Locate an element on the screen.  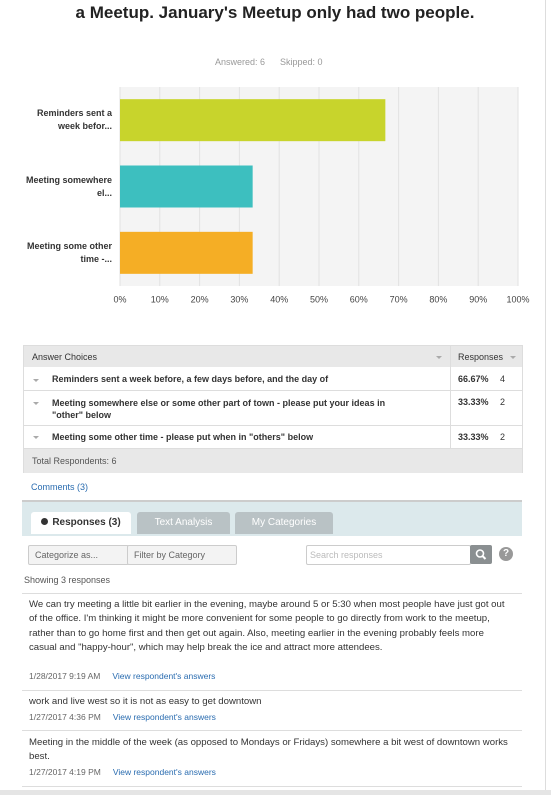
date-text: 1/28/2017 9:19 AM is located at coordinates (65, 676).